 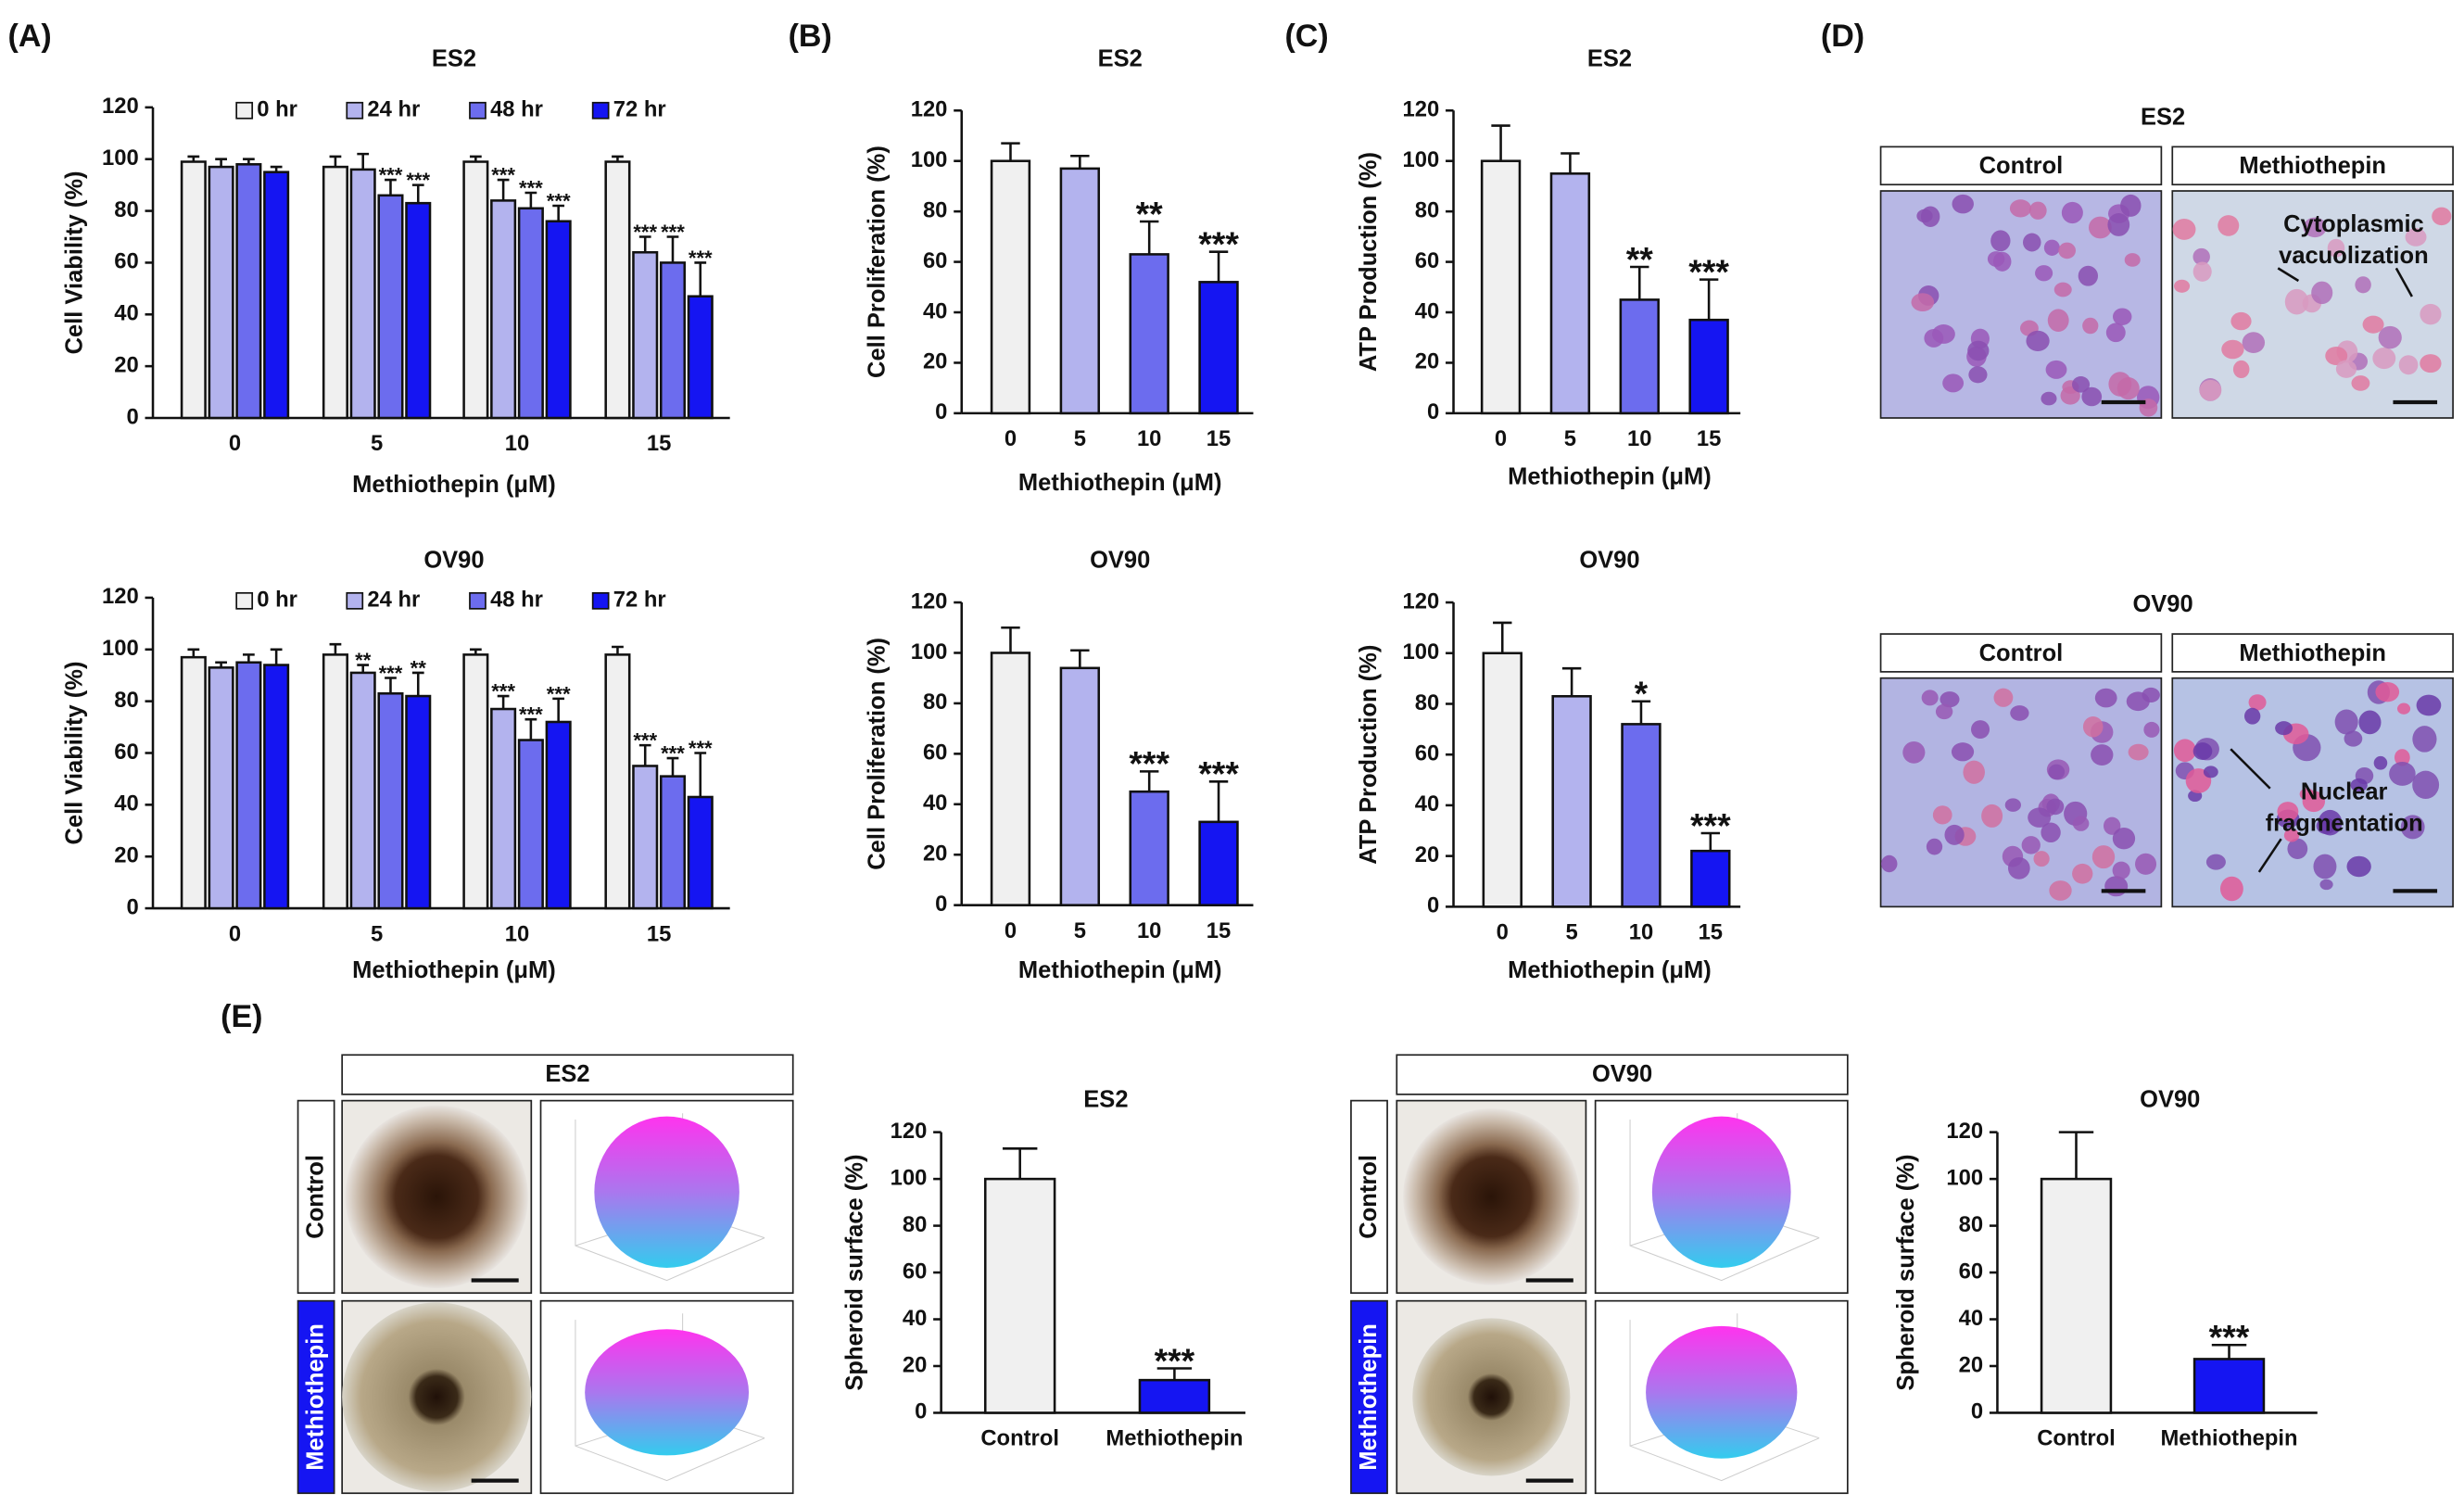 I want to click on column-label: Methiothepin, so click(x=2313, y=166).